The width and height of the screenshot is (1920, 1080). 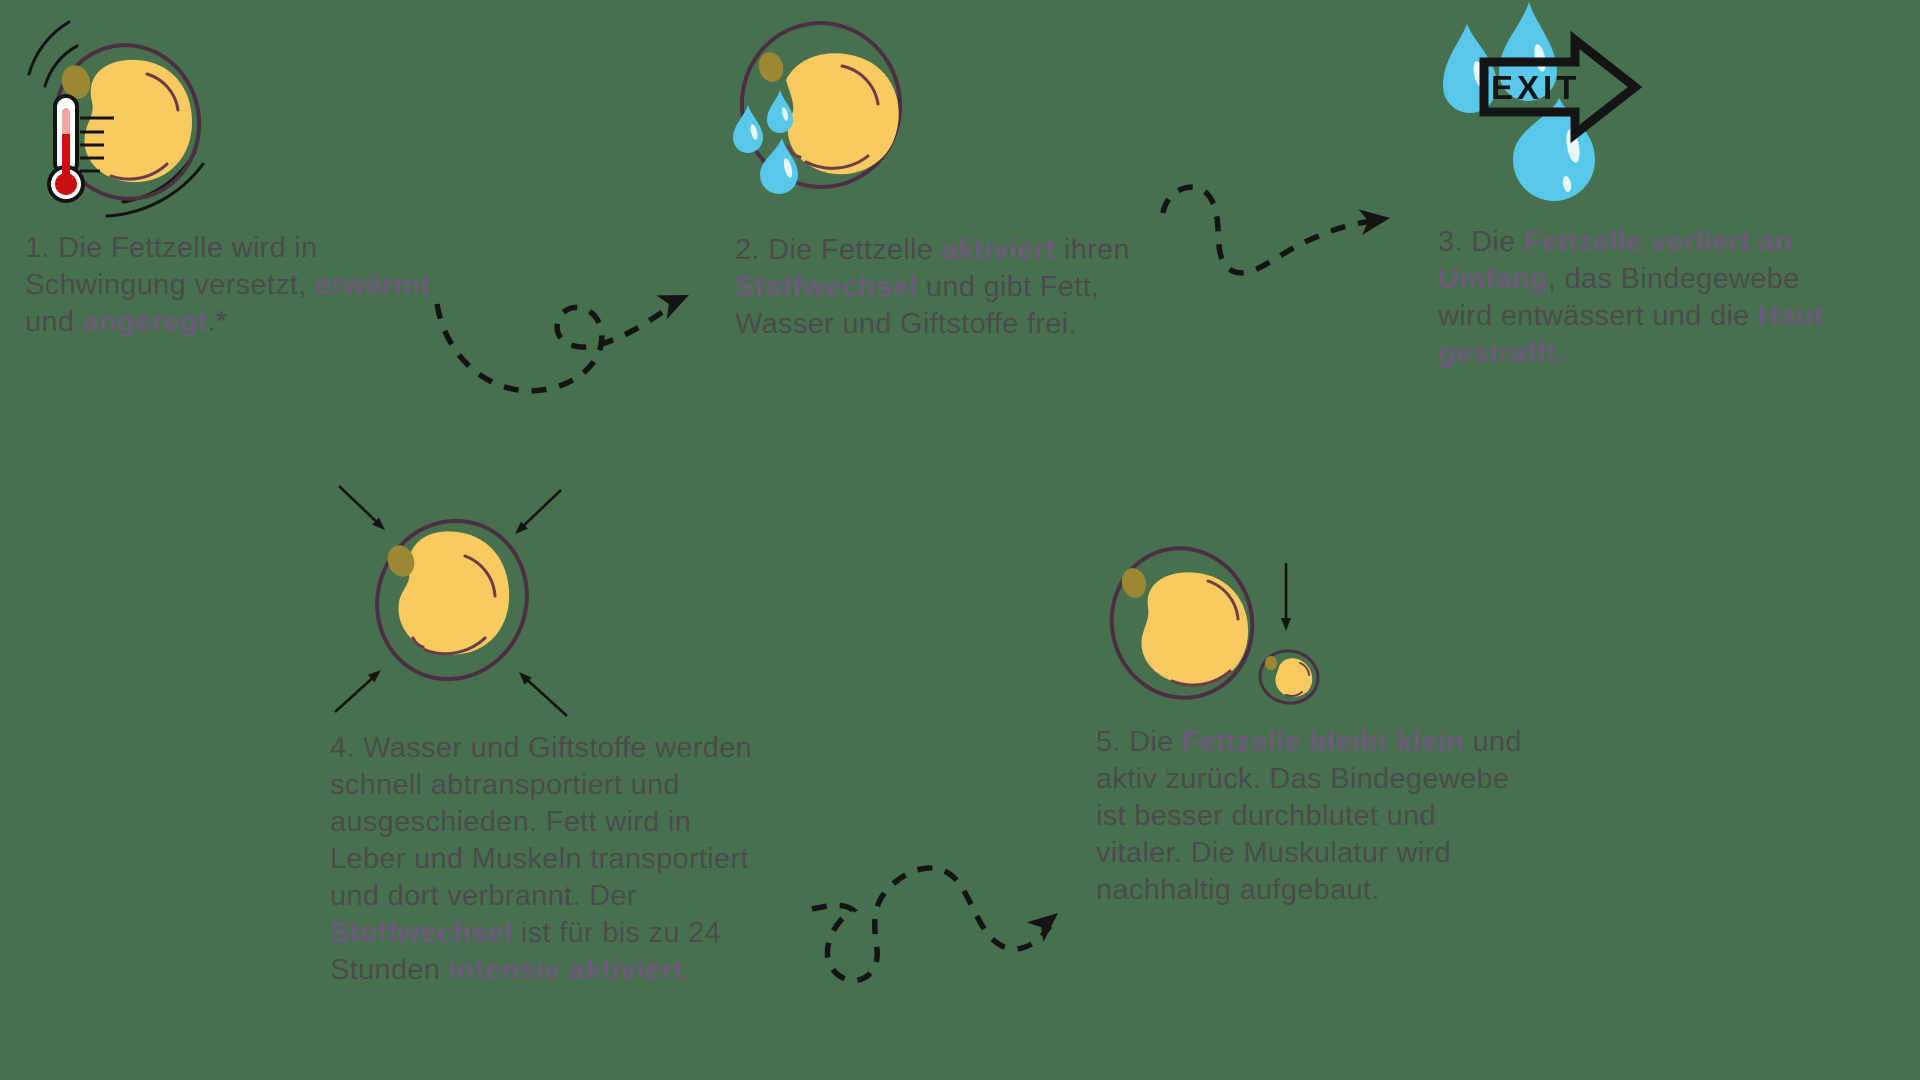 What do you see at coordinates (1273, 853) in the screenshot?
I see `text-line: vitaler. Die Muskulatur wird` at bounding box center [1273, 853].